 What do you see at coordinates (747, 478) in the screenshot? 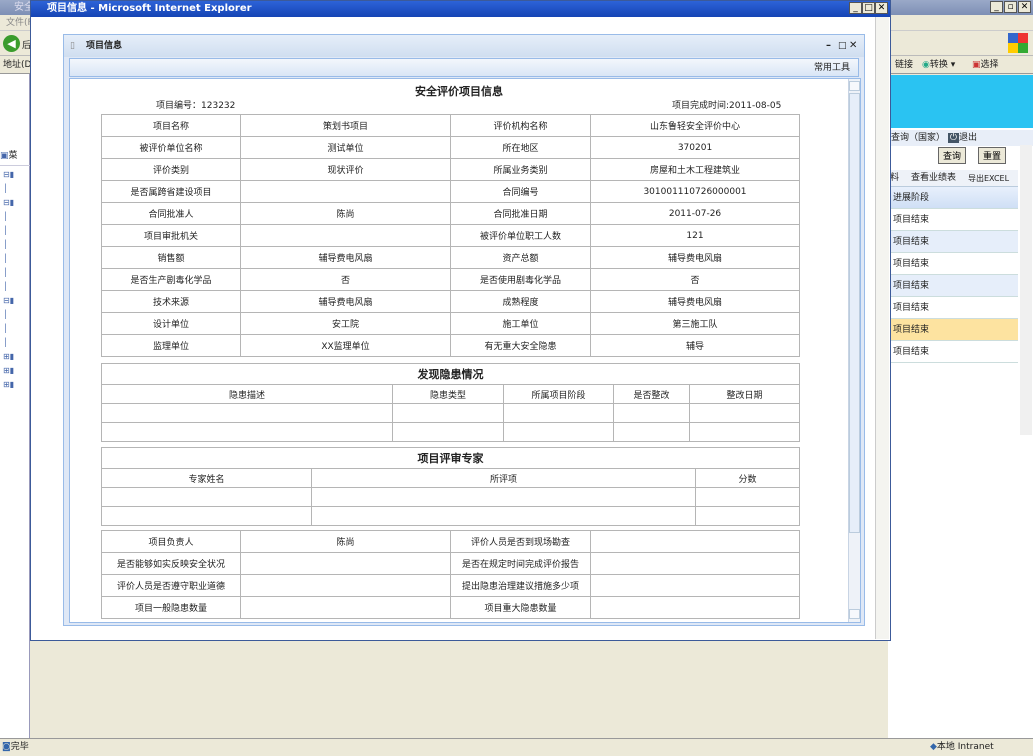
I see `column-header: 分数` at bounding box center [747, 478].